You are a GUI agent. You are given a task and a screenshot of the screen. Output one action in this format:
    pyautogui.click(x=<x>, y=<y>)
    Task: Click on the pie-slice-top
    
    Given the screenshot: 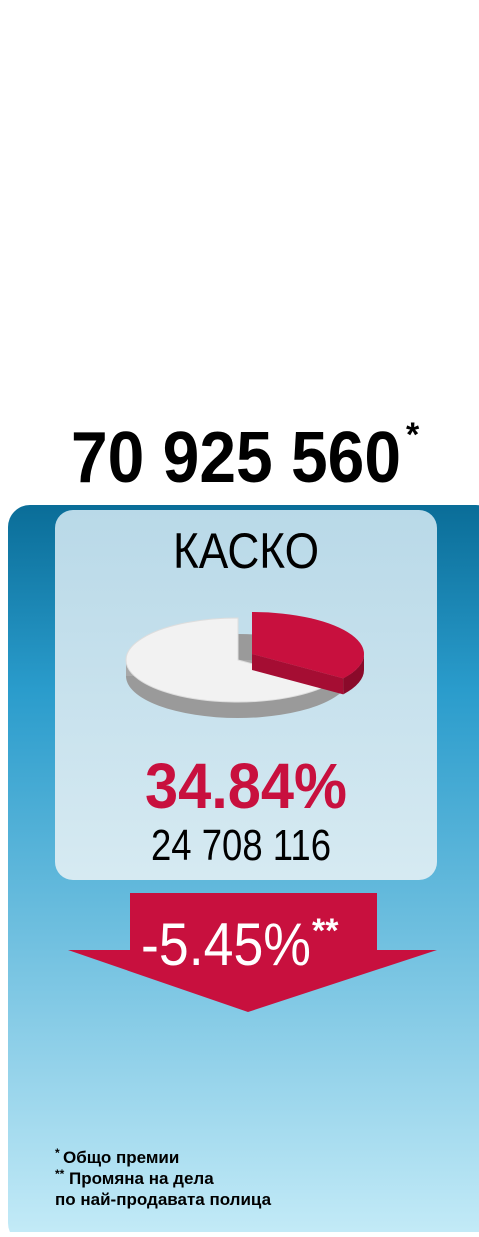 What is the action you would take?
    pyautogui.click(x=308, y=645)
    